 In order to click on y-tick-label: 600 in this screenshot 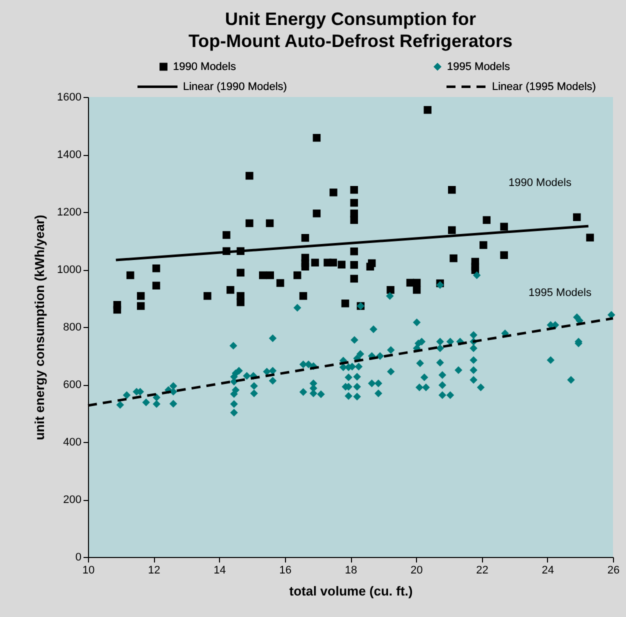, I will do `click(72, 385)`.